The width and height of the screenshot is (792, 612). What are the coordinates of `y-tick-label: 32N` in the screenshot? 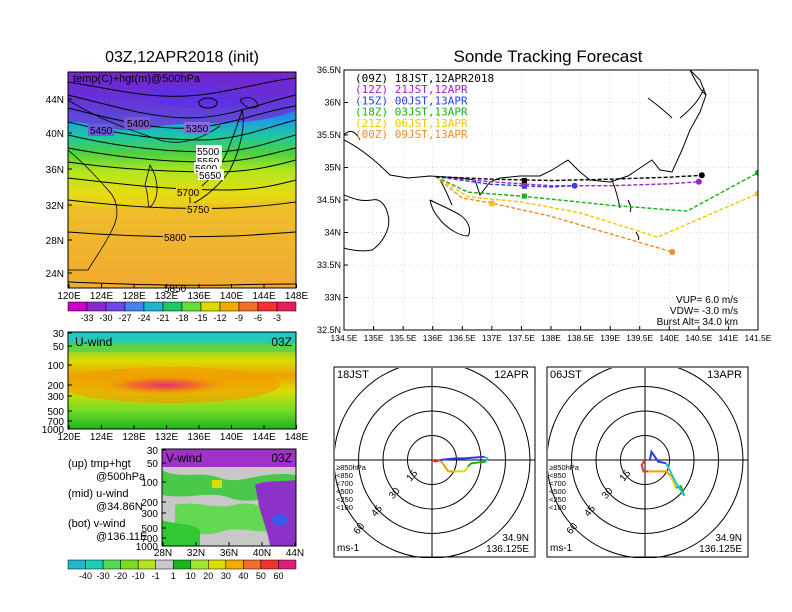 It's located at (55, 206).